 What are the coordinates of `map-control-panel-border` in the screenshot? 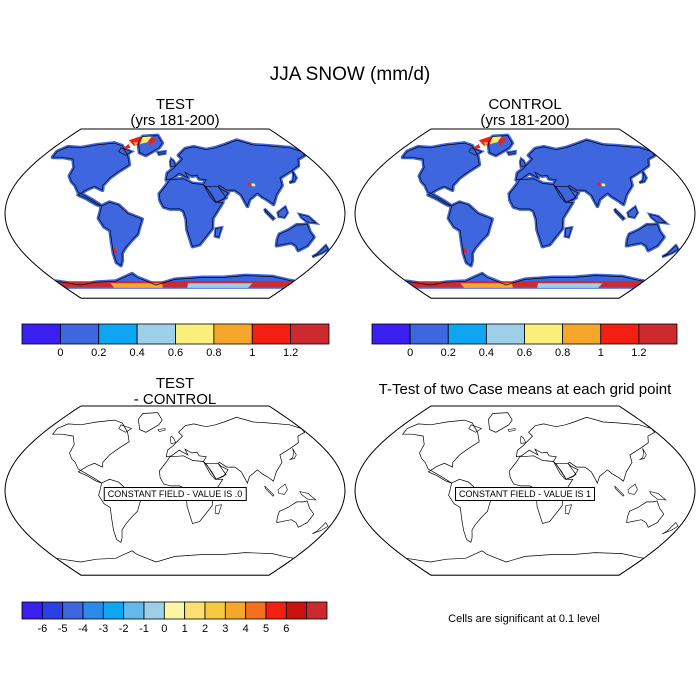 It's located at (525, 213).